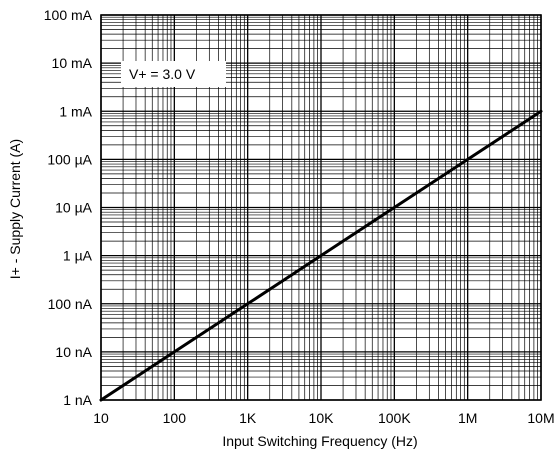 The height and width of the screenshot is (456, 555). I want to click on x-axis-title: Input Switching Frequency (Hz), so click(319, 441).